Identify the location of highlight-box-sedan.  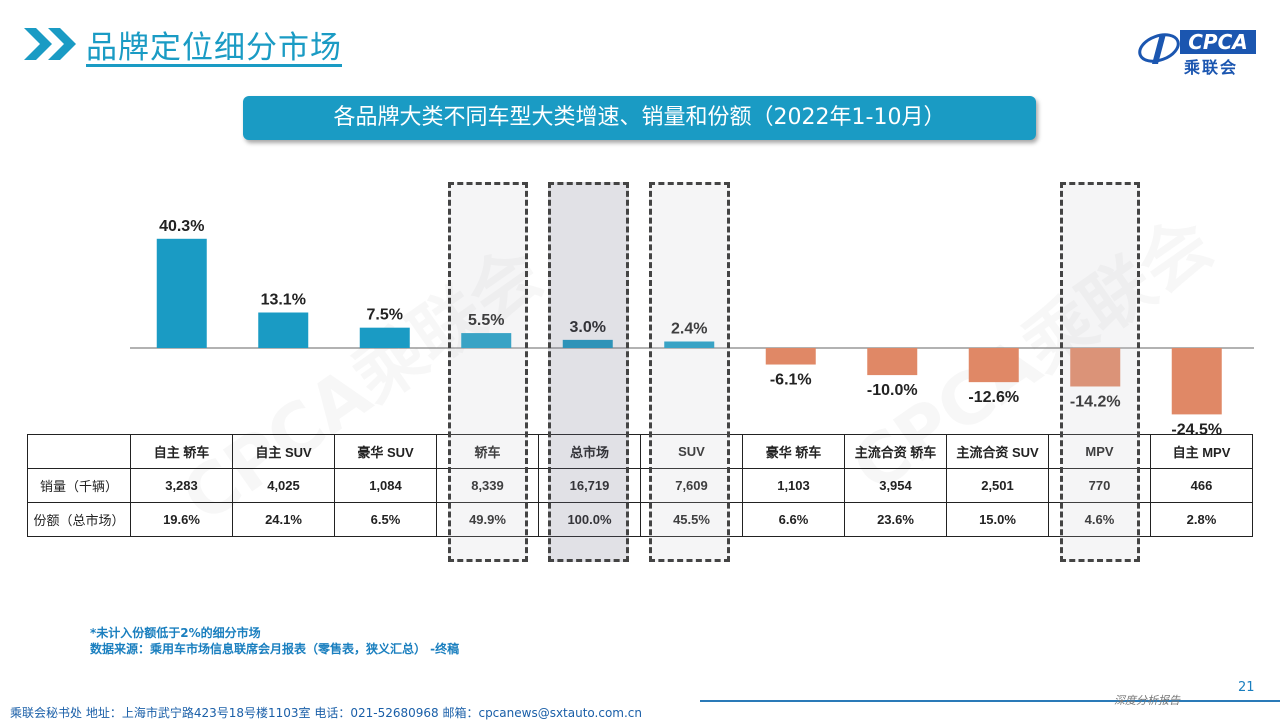
(488, 372).